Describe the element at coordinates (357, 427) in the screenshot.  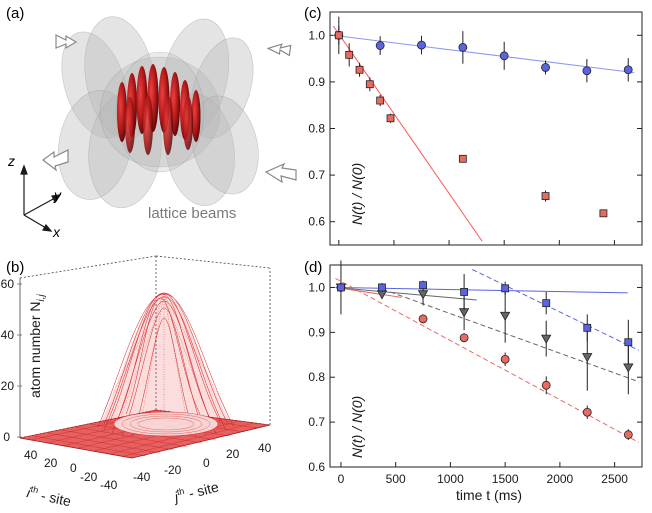
I see `d-ylabel: N(t) / N(0)` at that location.